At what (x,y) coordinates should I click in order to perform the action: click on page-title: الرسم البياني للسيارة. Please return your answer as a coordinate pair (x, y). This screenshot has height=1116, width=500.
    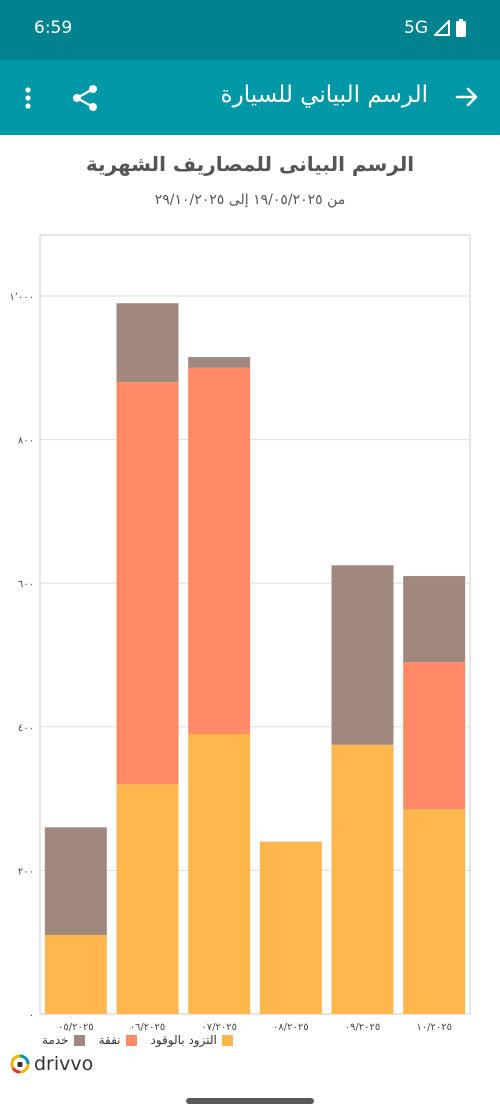
    Looking at the image, I should click on (324, 95).